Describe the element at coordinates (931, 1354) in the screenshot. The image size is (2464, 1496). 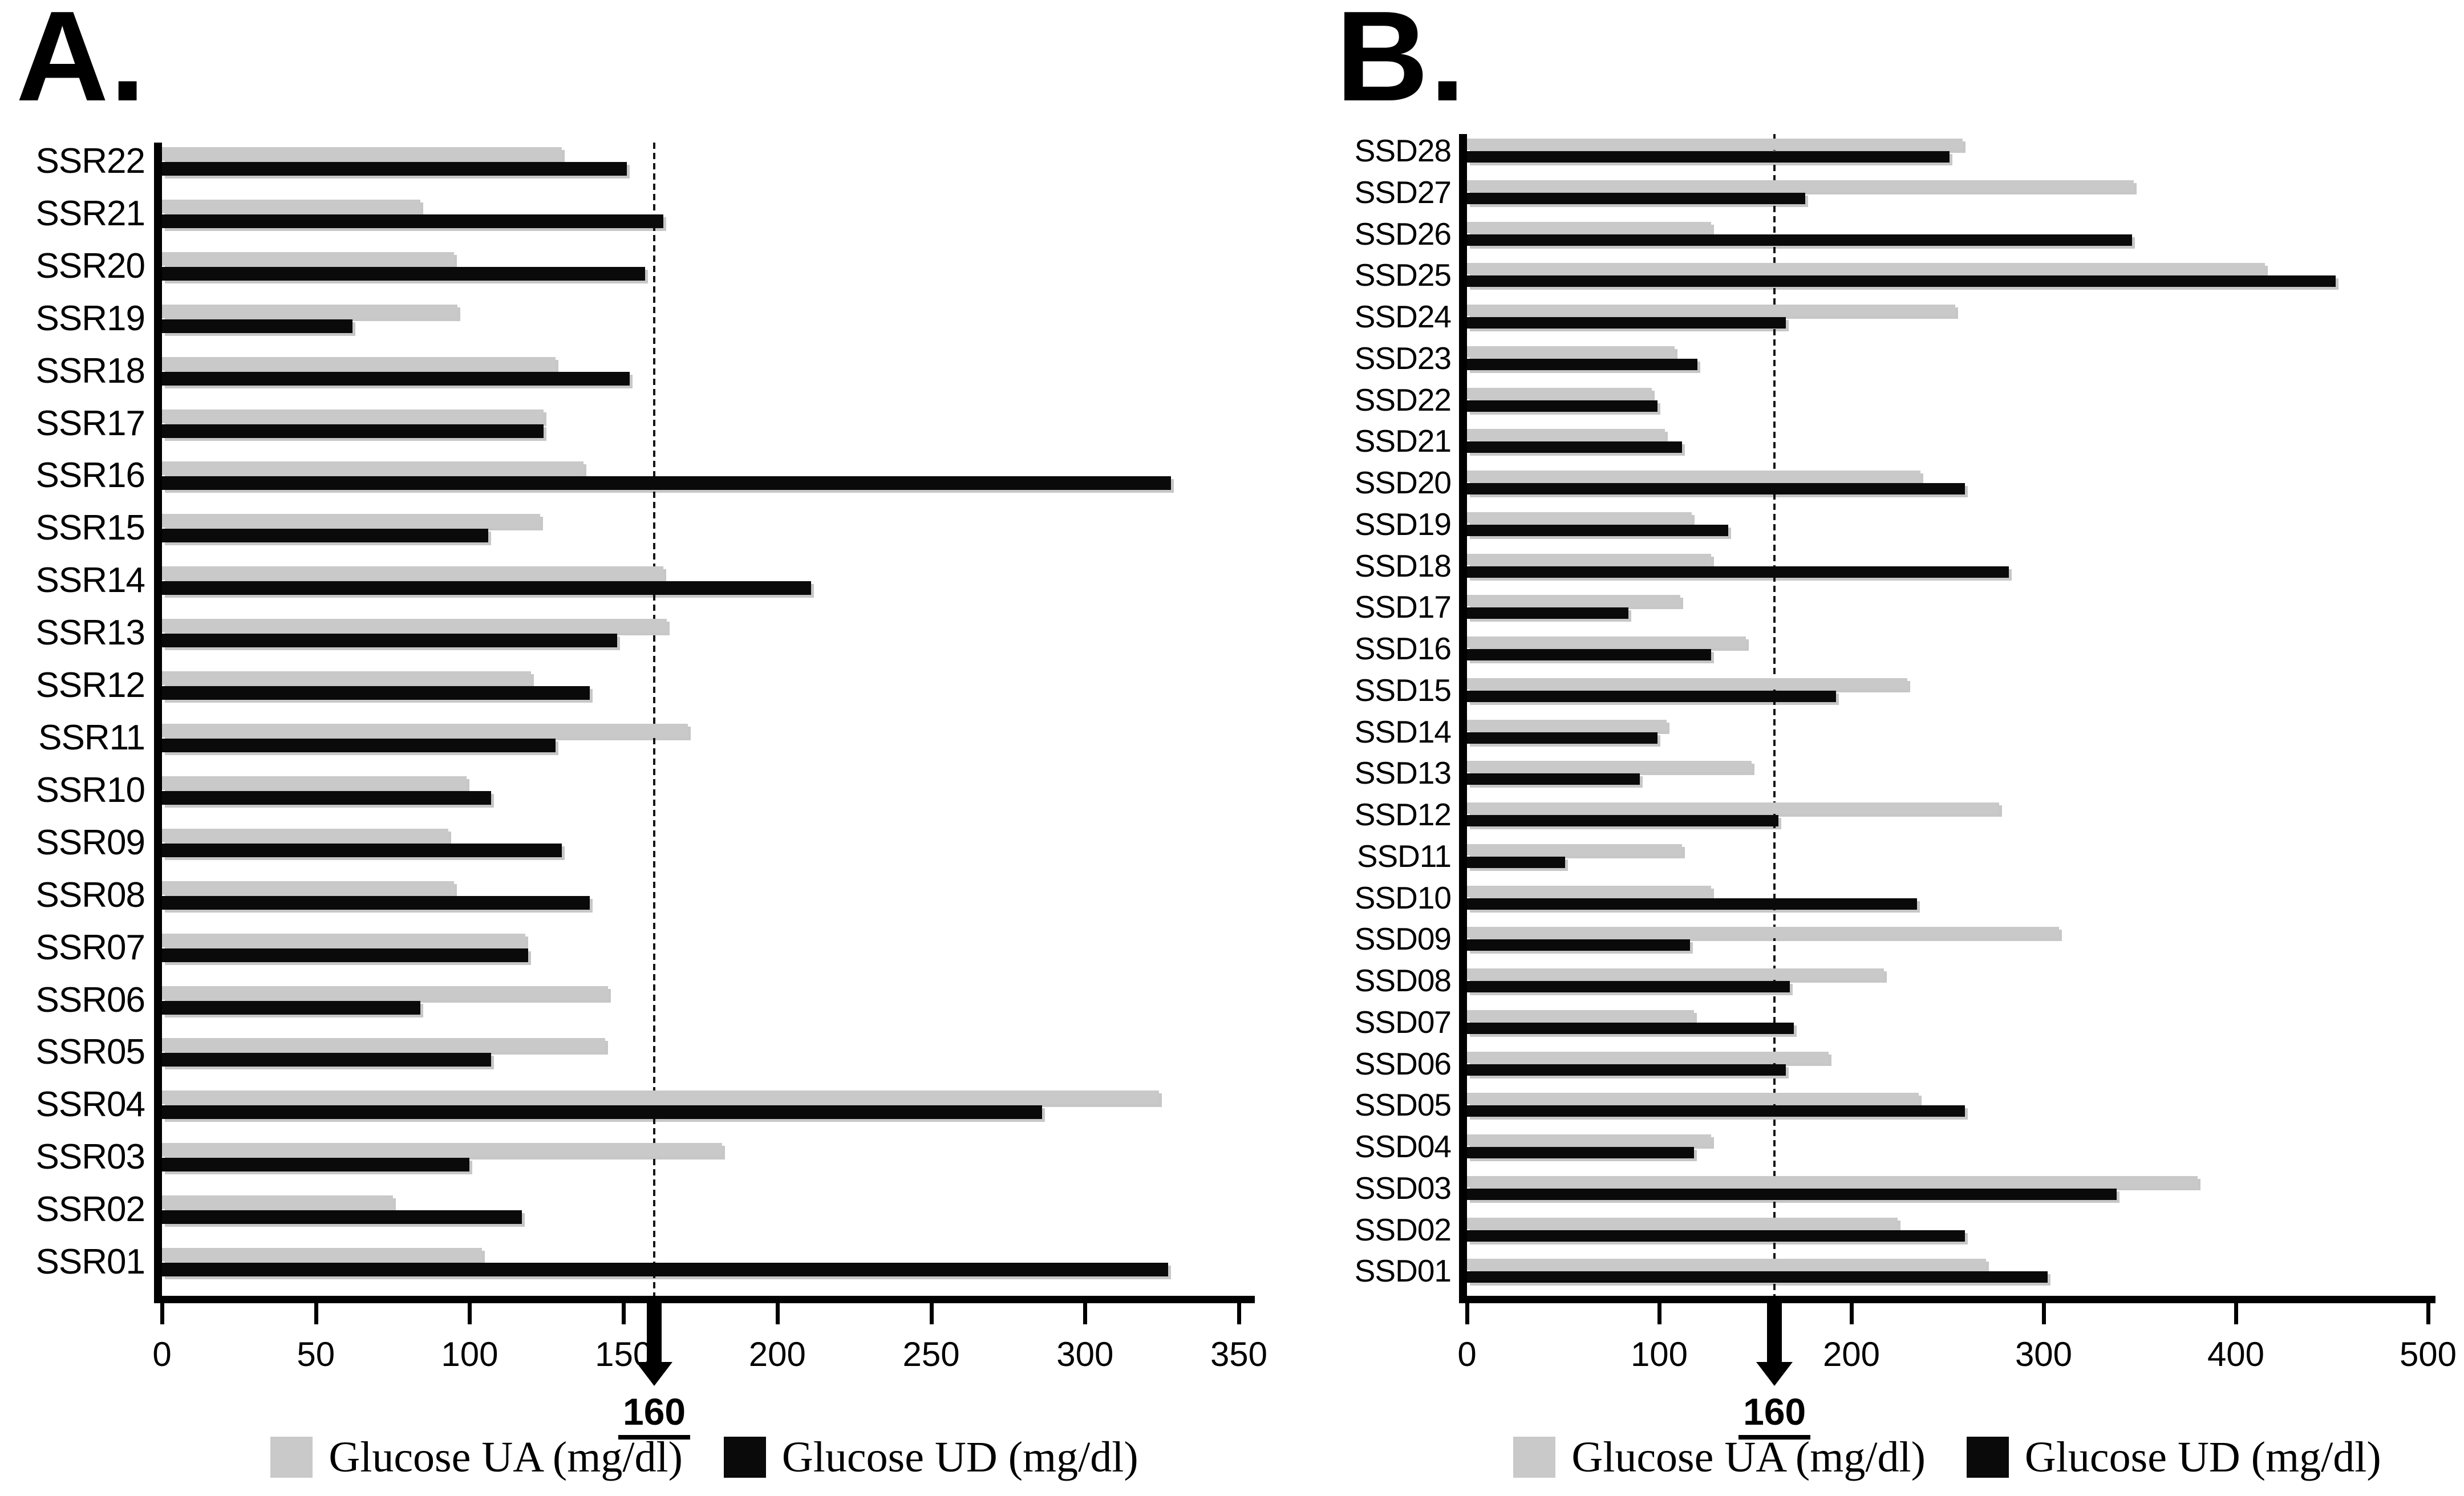
I see `x-tick-label: 250` at that location.